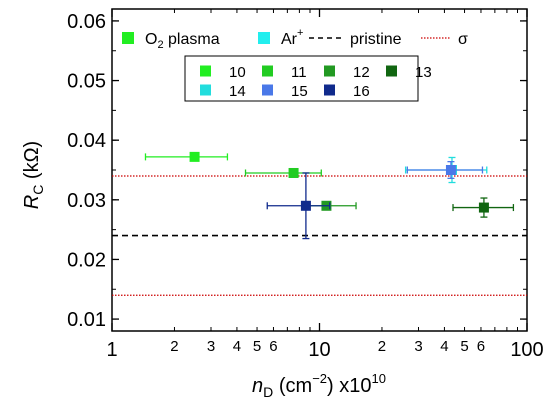 Image resolution: width=550 pixels, height=406 pixels. I want to click on y-axis-title: RC (kΩ), so click(33, 175).